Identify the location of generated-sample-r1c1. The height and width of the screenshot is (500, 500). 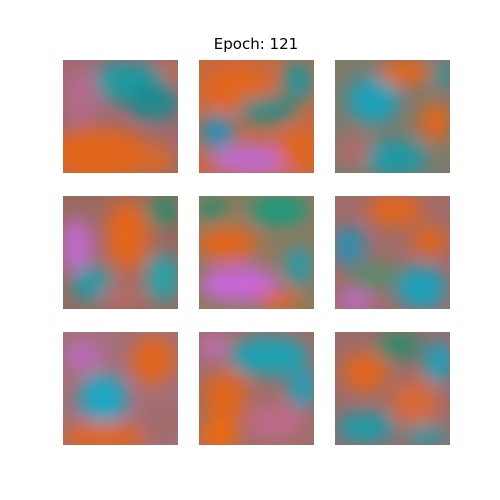
(120, 116).